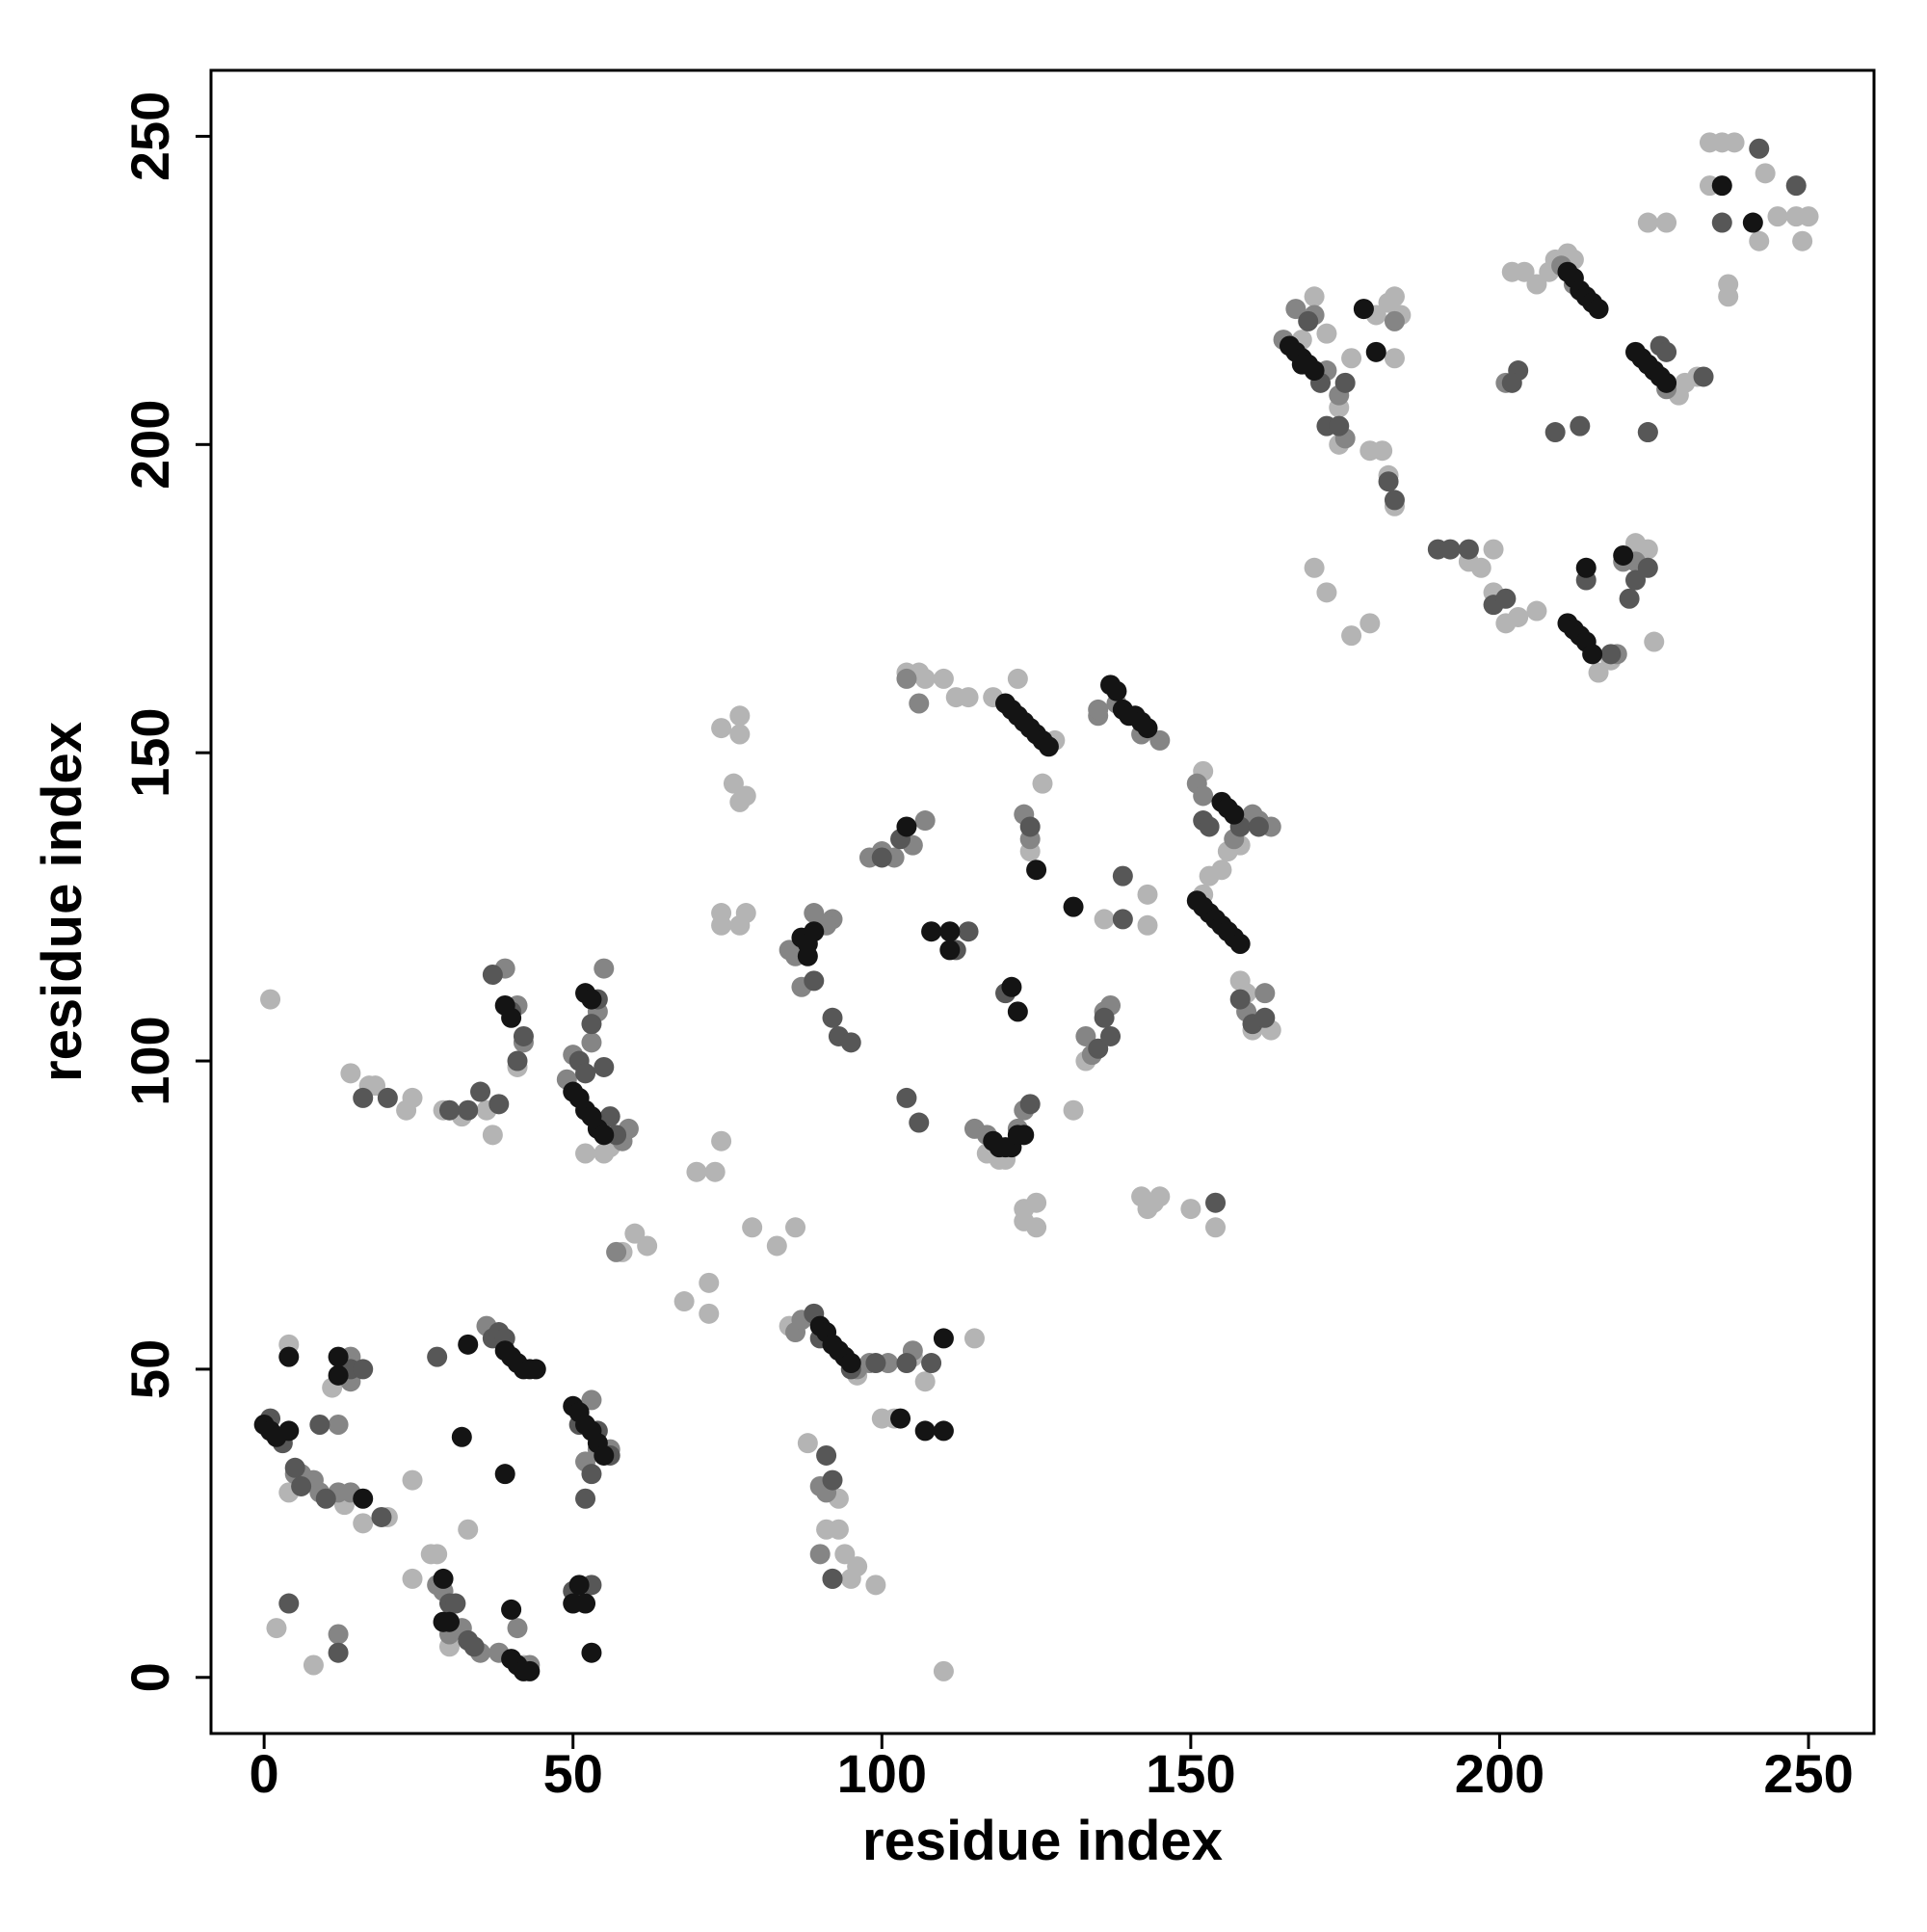  Describe the element at coordinates (1190, 1773) in the screenshot. I see `x-tick-label: 150` at that location.